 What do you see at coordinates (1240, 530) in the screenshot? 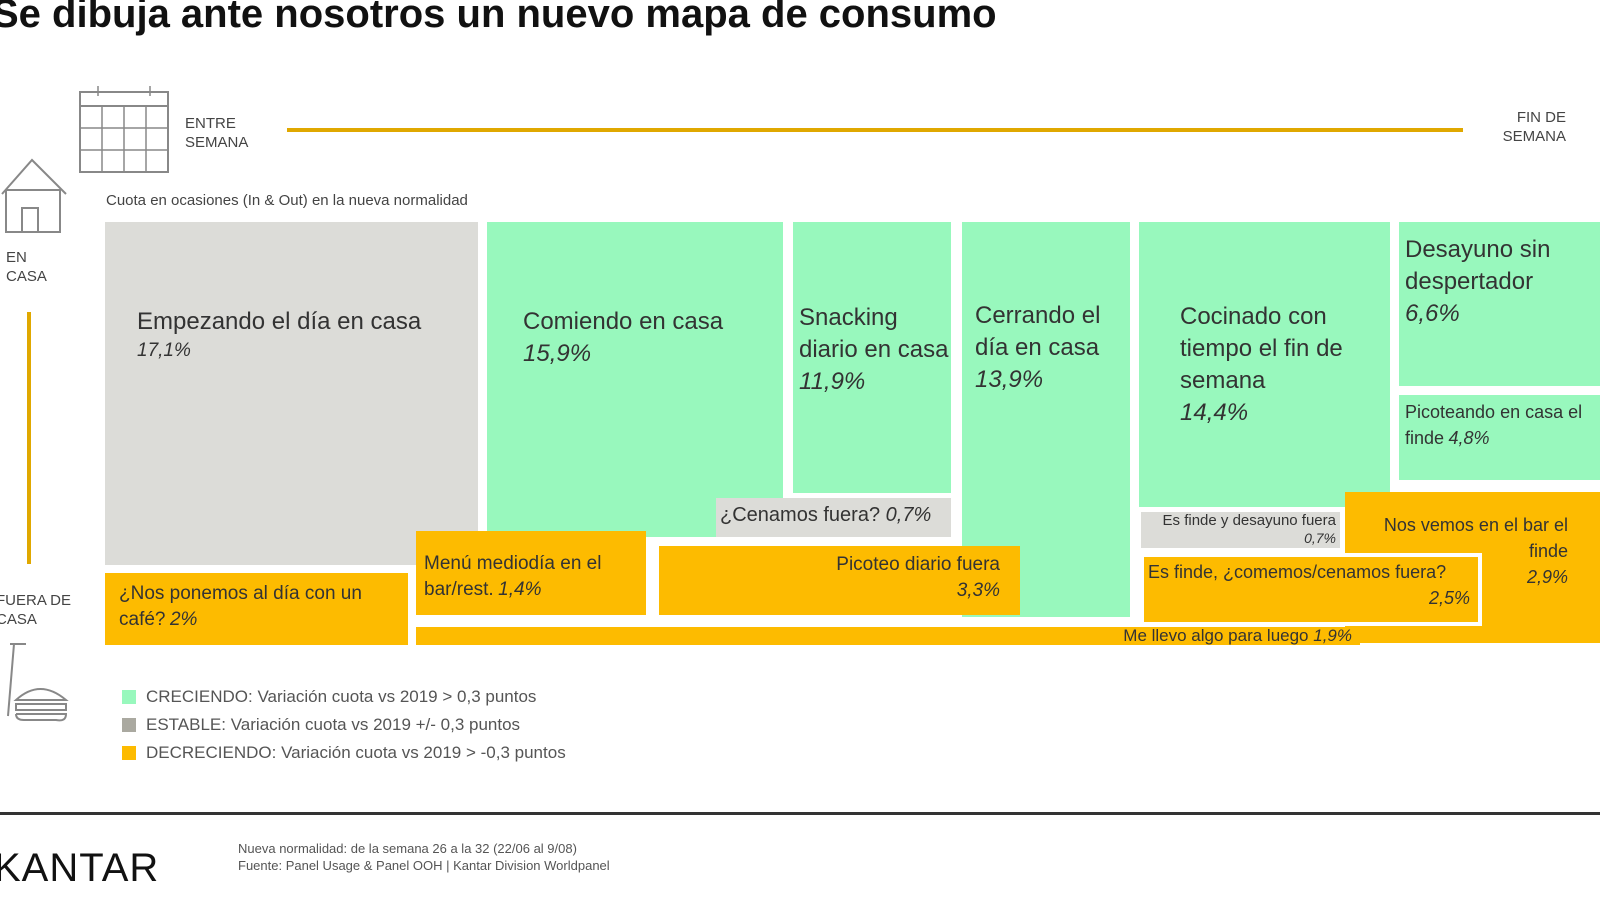
I see `cell-finde-desayuno: Es finde y desayuno fuera 0,7%` at bounding box center [1240, 530].